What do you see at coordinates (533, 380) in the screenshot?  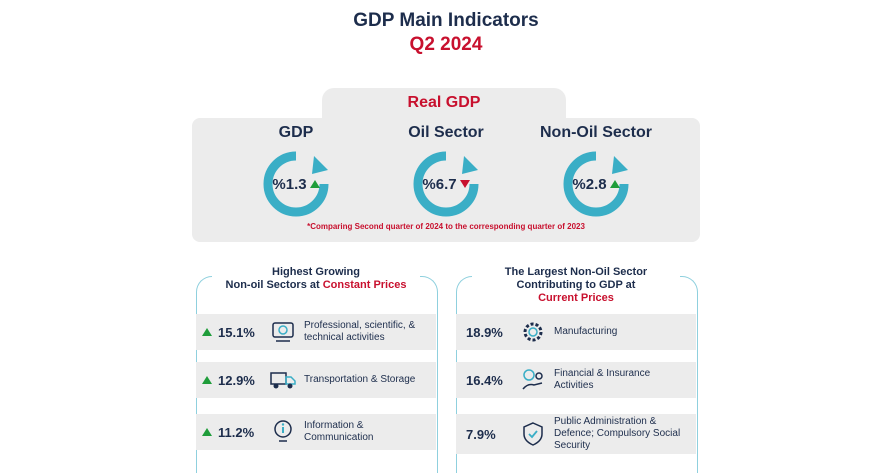 I see `money-icon` at bounding box center [533, 380].